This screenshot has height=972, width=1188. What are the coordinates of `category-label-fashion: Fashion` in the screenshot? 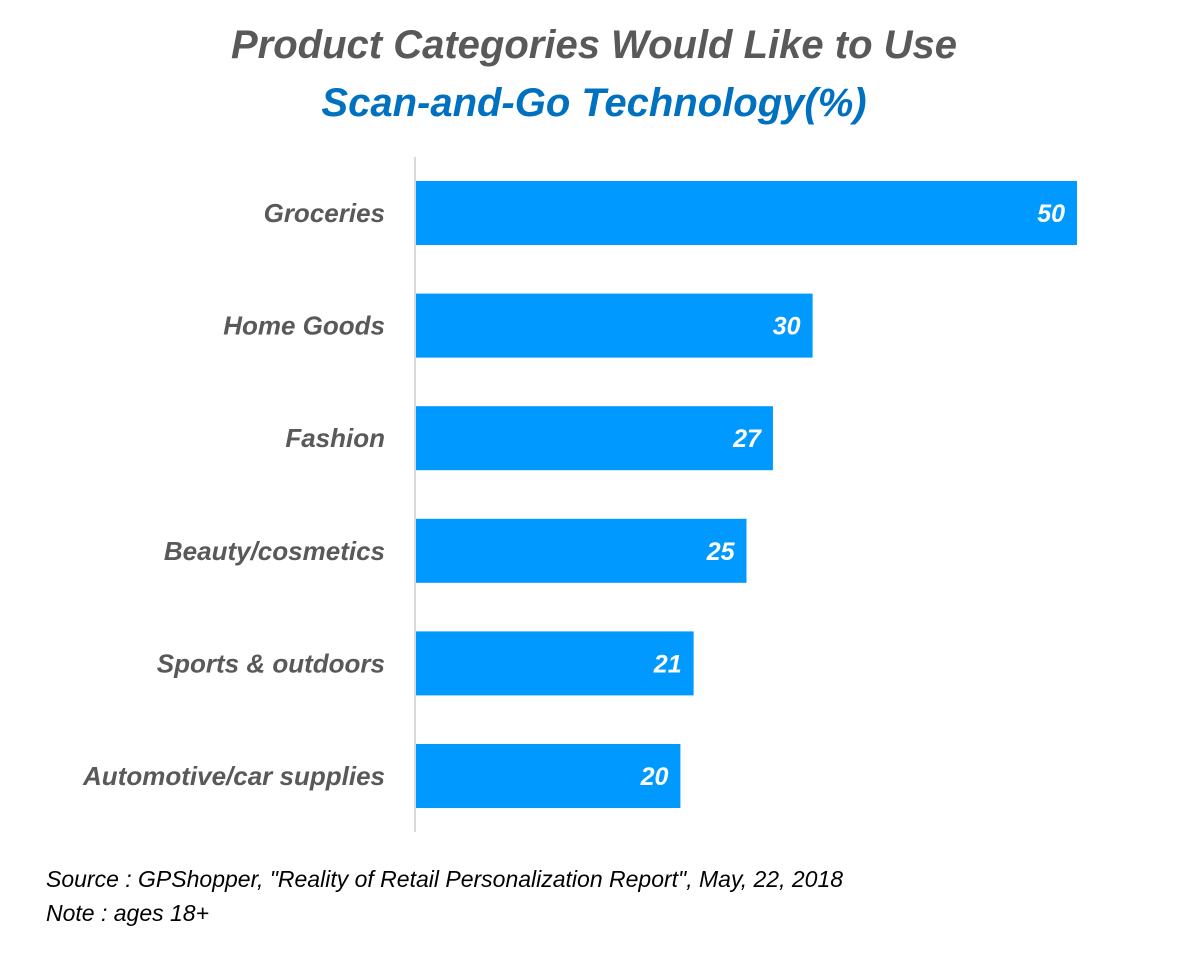 It's located at (335, 438).